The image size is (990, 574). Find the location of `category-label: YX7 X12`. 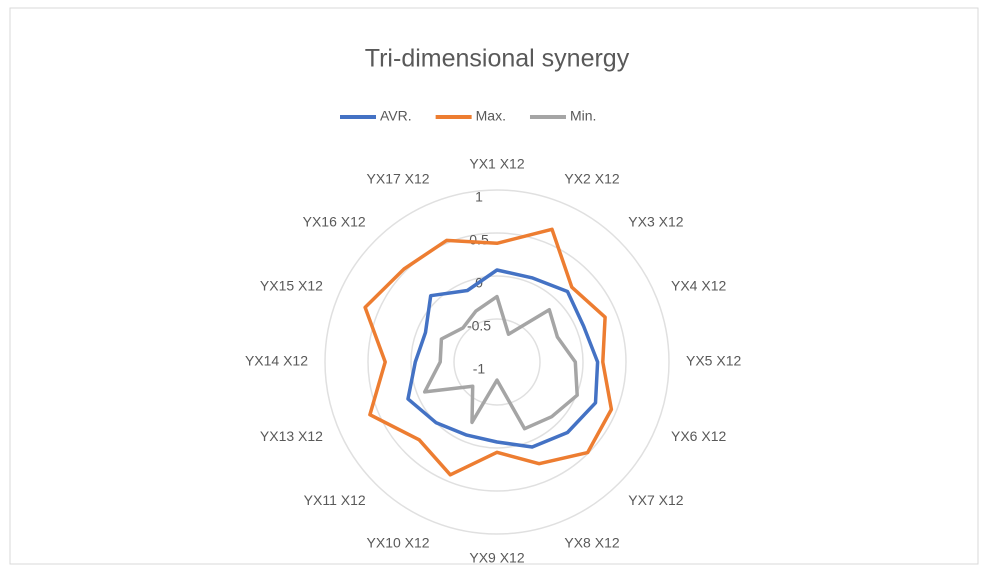

category-label: YX7 X12 is located at coordinates (655, 500).